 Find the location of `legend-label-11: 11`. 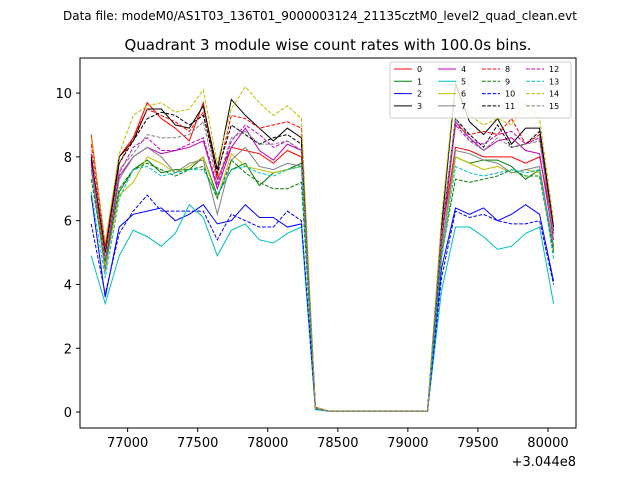

legend-label-11: 11 is located at coordinates (510, 106).